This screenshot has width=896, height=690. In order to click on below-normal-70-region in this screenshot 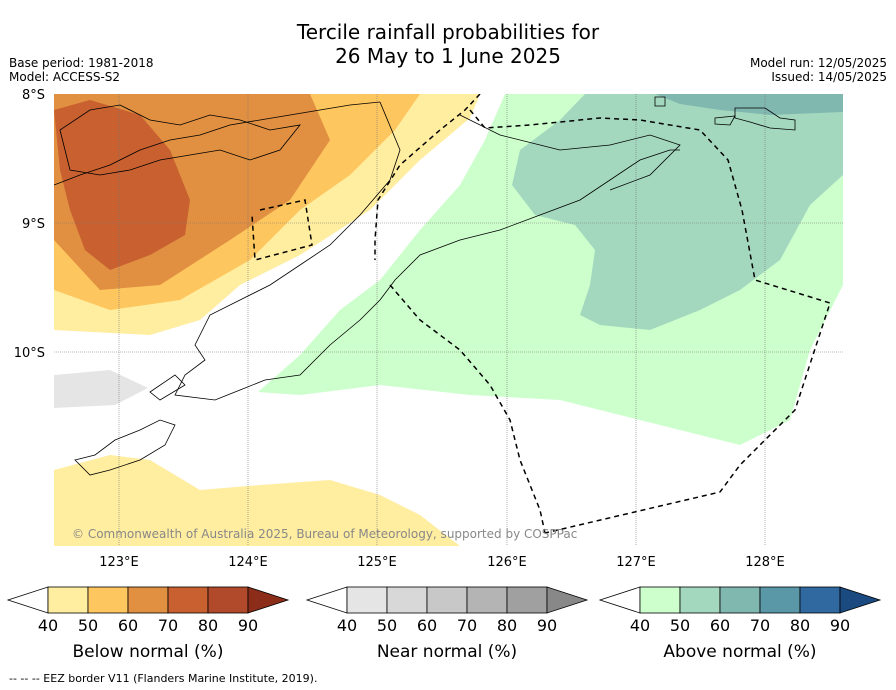, I will do `click(122, 185)`.